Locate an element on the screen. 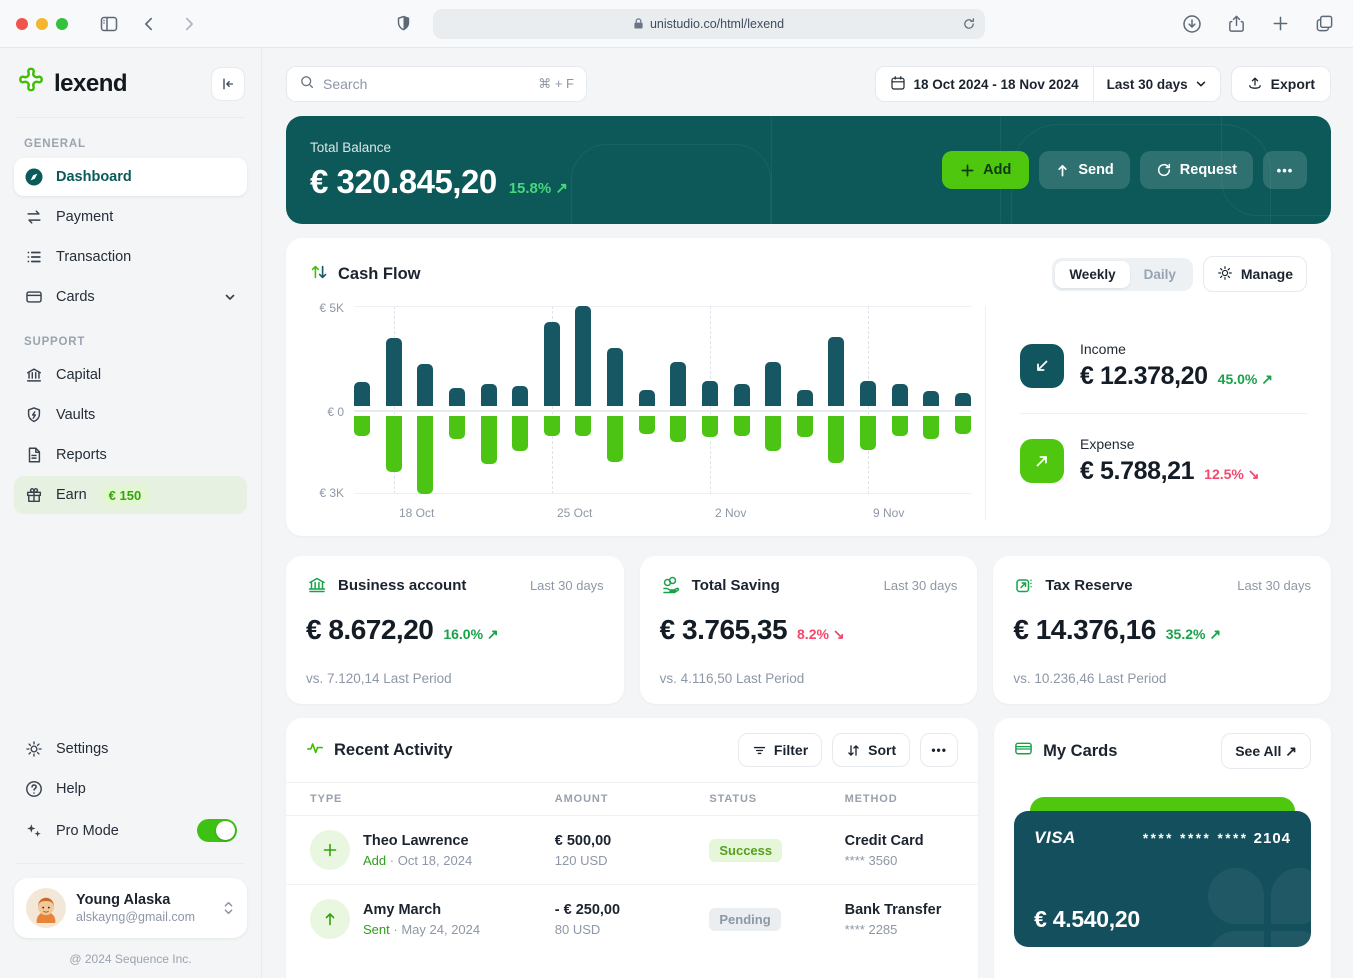  minimize-window-button is located at coordinates (42, 23).